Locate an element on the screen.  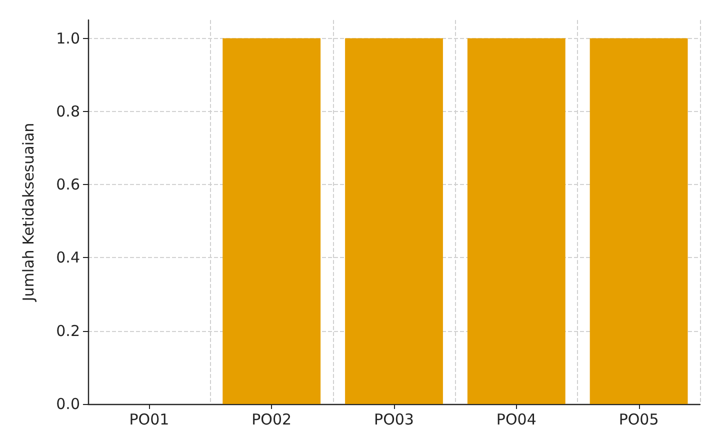
y-tick-label: 0.2 is located at coordinates (68, 331).